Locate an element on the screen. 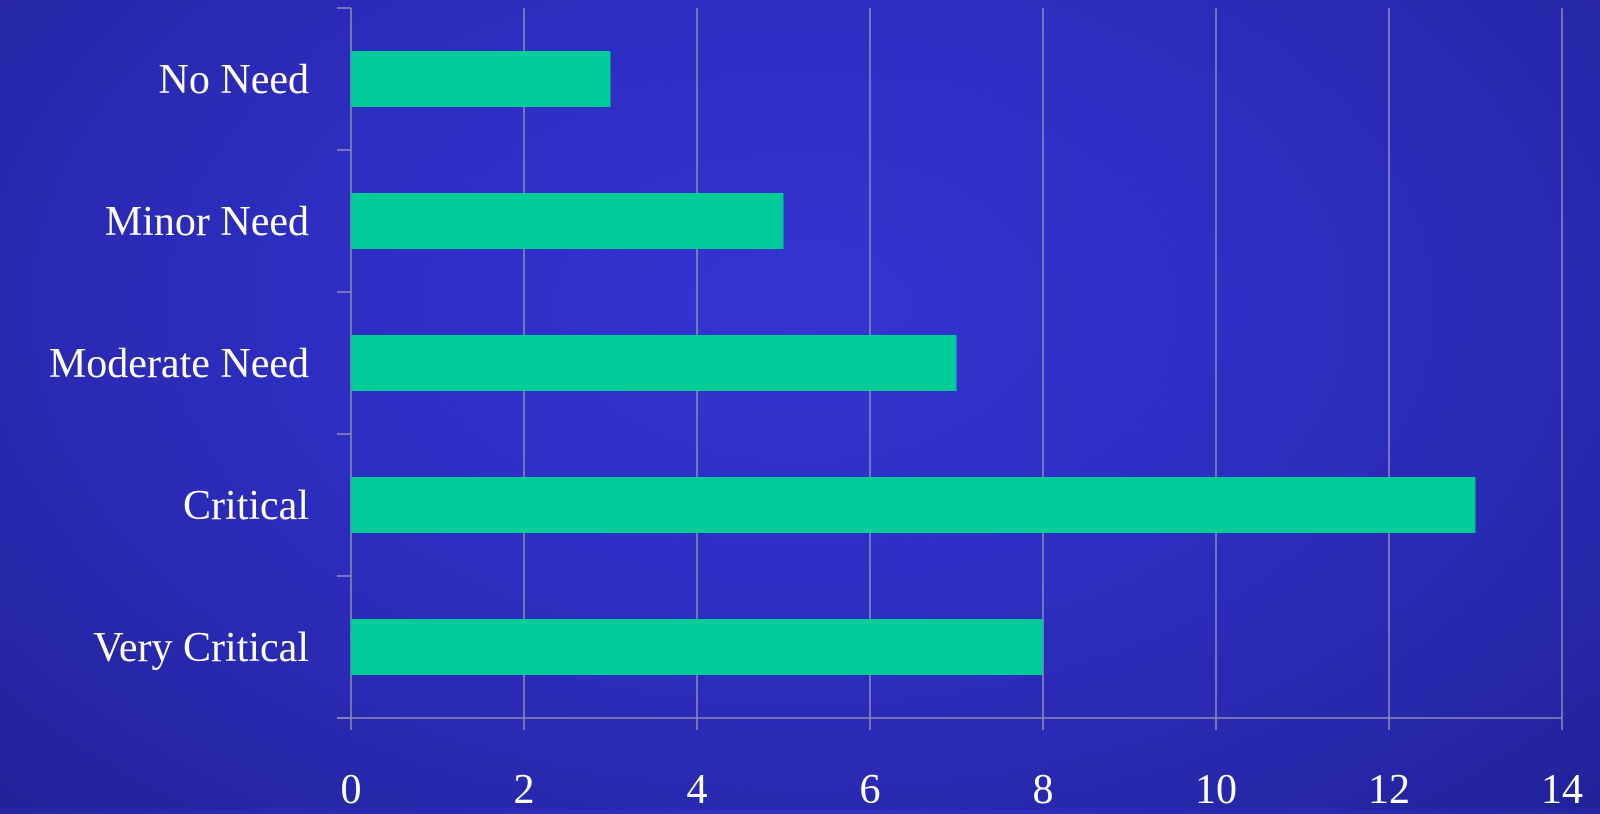 The image size is (1600, 814). x-tick-label: 2 is located at coordinates (524, 788).